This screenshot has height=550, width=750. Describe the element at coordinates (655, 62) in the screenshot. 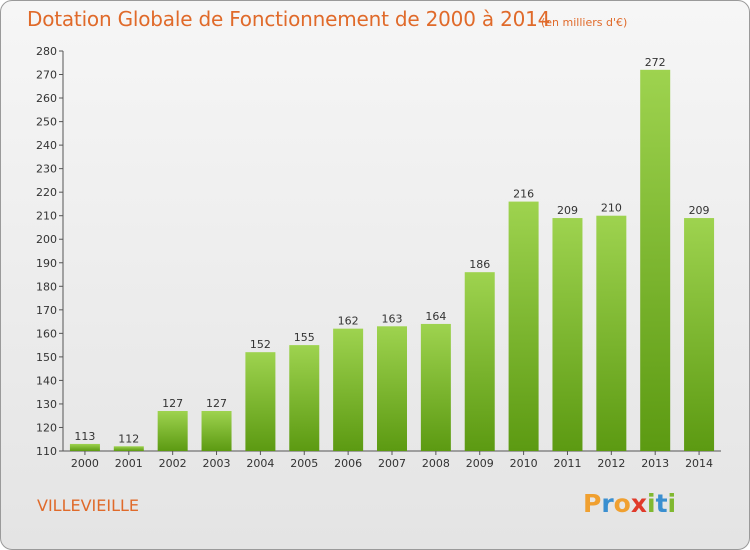

I see `data-label: 272` at that location.